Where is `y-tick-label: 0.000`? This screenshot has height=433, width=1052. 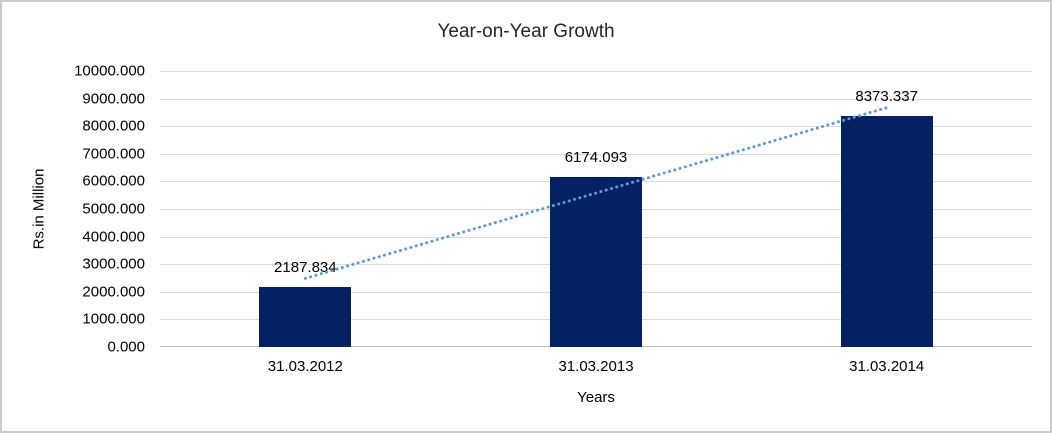
y-tick-label: 0.000 is located at coordinates (126, 347).